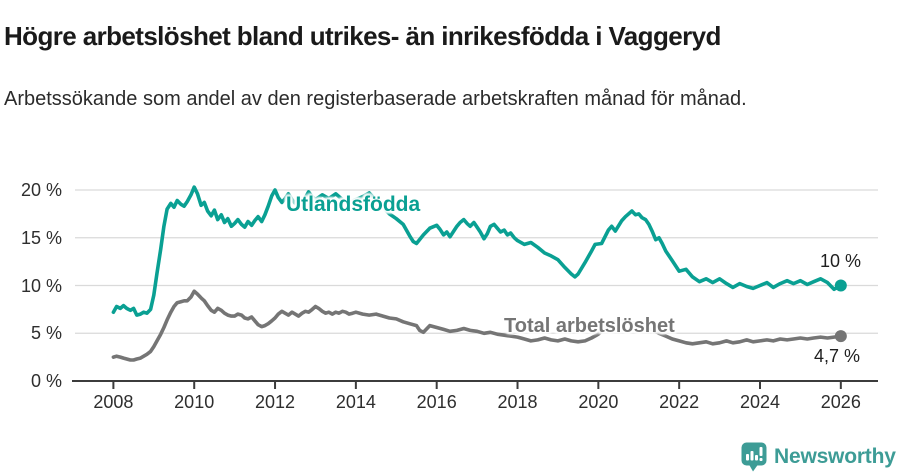 The width and height of the screenshot is (900, 474). Describe the element at coordinates (840, 285) in the screenshot. I see `end-dot-utlandsfodda` at that location.